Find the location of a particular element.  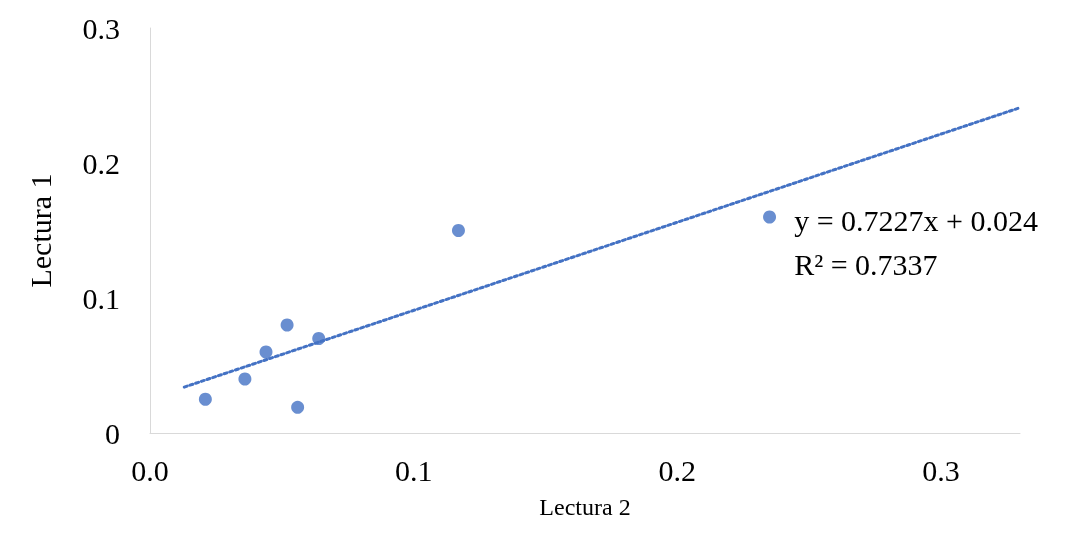

y-tick-label: 0.3 is located at coordinates (101, 28).